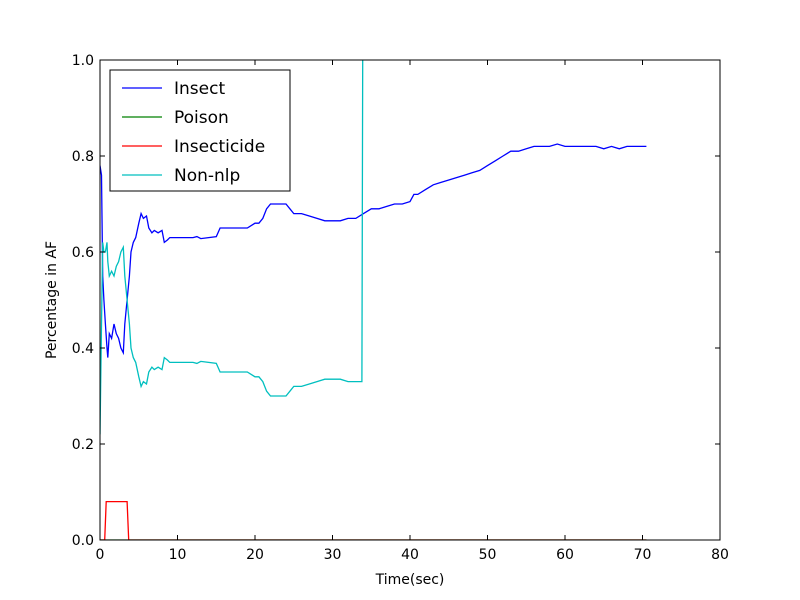 Image resolution: width=800 pixels, height=600 pixels. I want to click on x-tick-label: 70, so click(643, 555).